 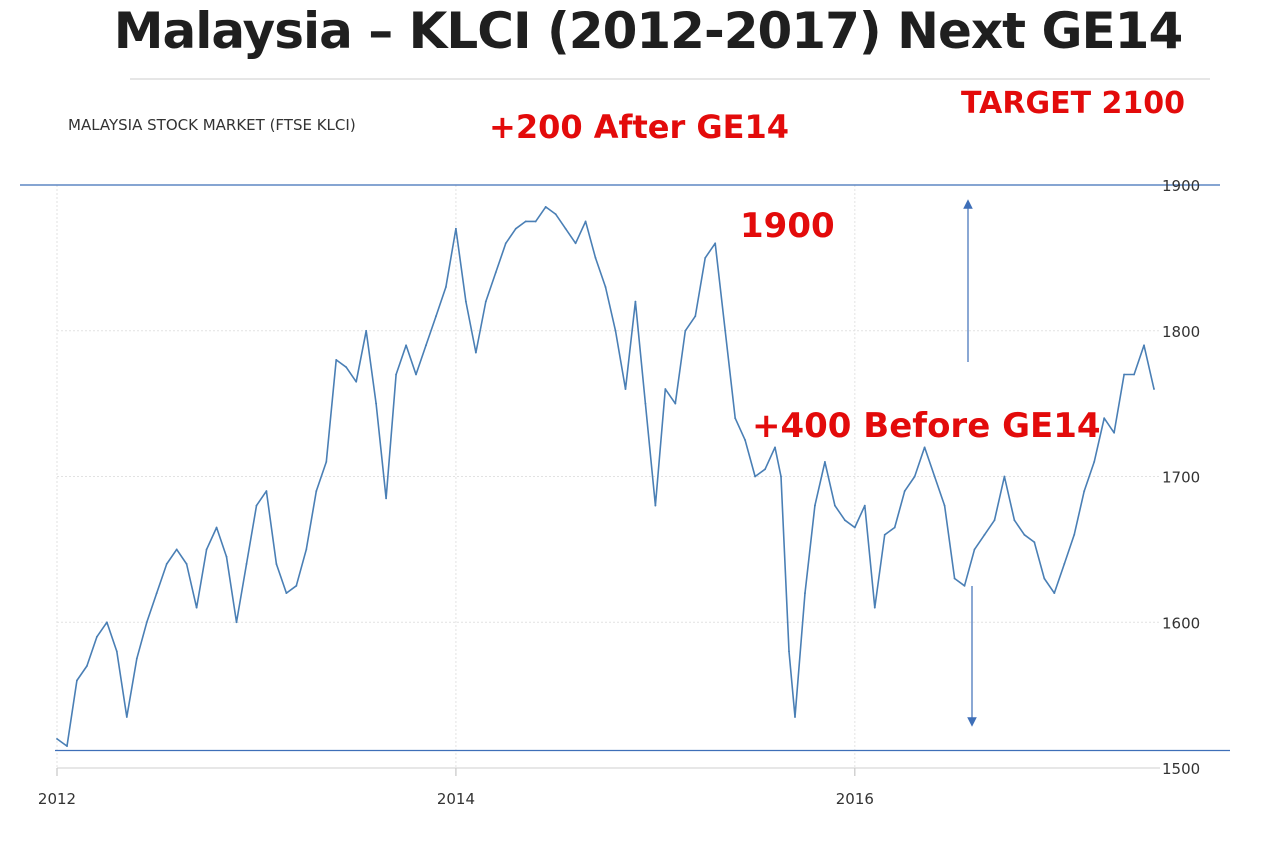 What do you see at coordinates (1181, 623) in the screenshot?
I see `y-tick-label: 1600` at bounding box center [1181, 623].